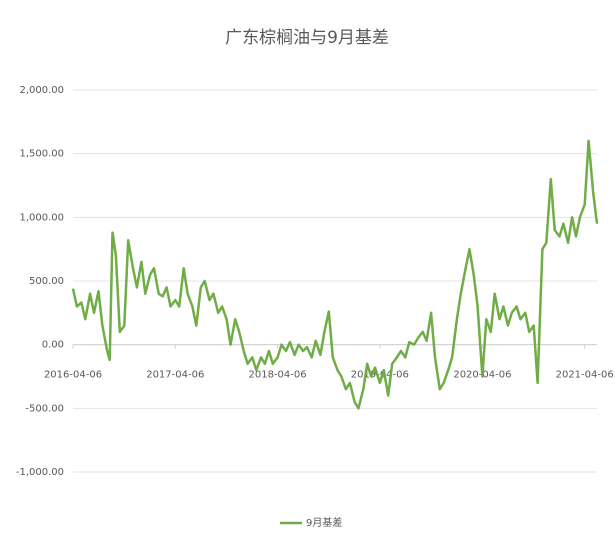 The image size is (615, 536). What do you see at coordinates (307, 38) in the screenshot?
I see `chart-title: 广东棕榈油与9月基差` at bounding box center [307, 38].